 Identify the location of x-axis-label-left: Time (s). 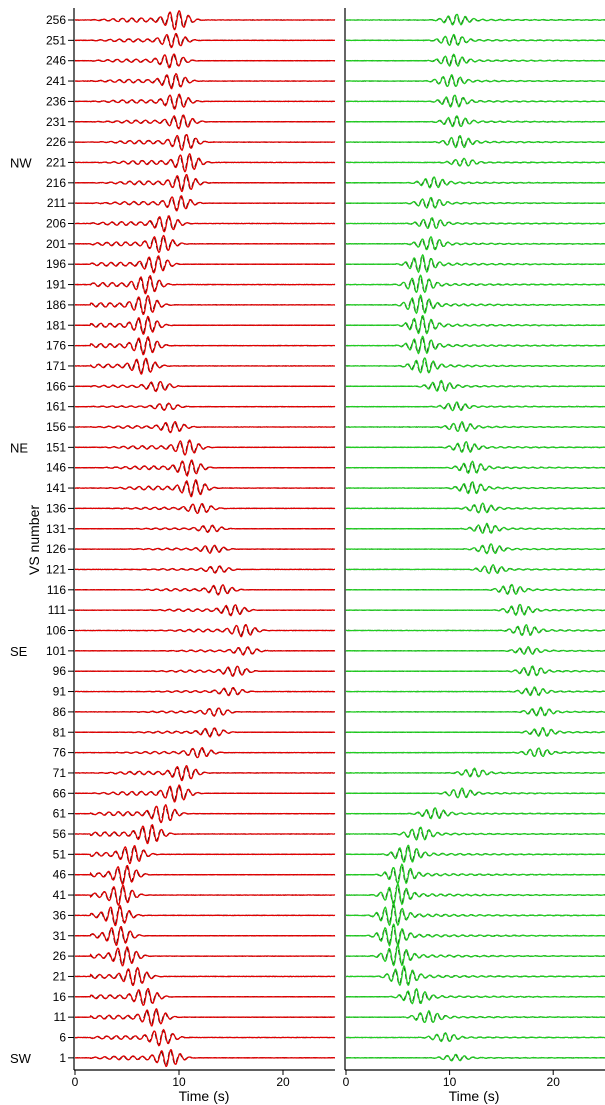
(204, 1096).